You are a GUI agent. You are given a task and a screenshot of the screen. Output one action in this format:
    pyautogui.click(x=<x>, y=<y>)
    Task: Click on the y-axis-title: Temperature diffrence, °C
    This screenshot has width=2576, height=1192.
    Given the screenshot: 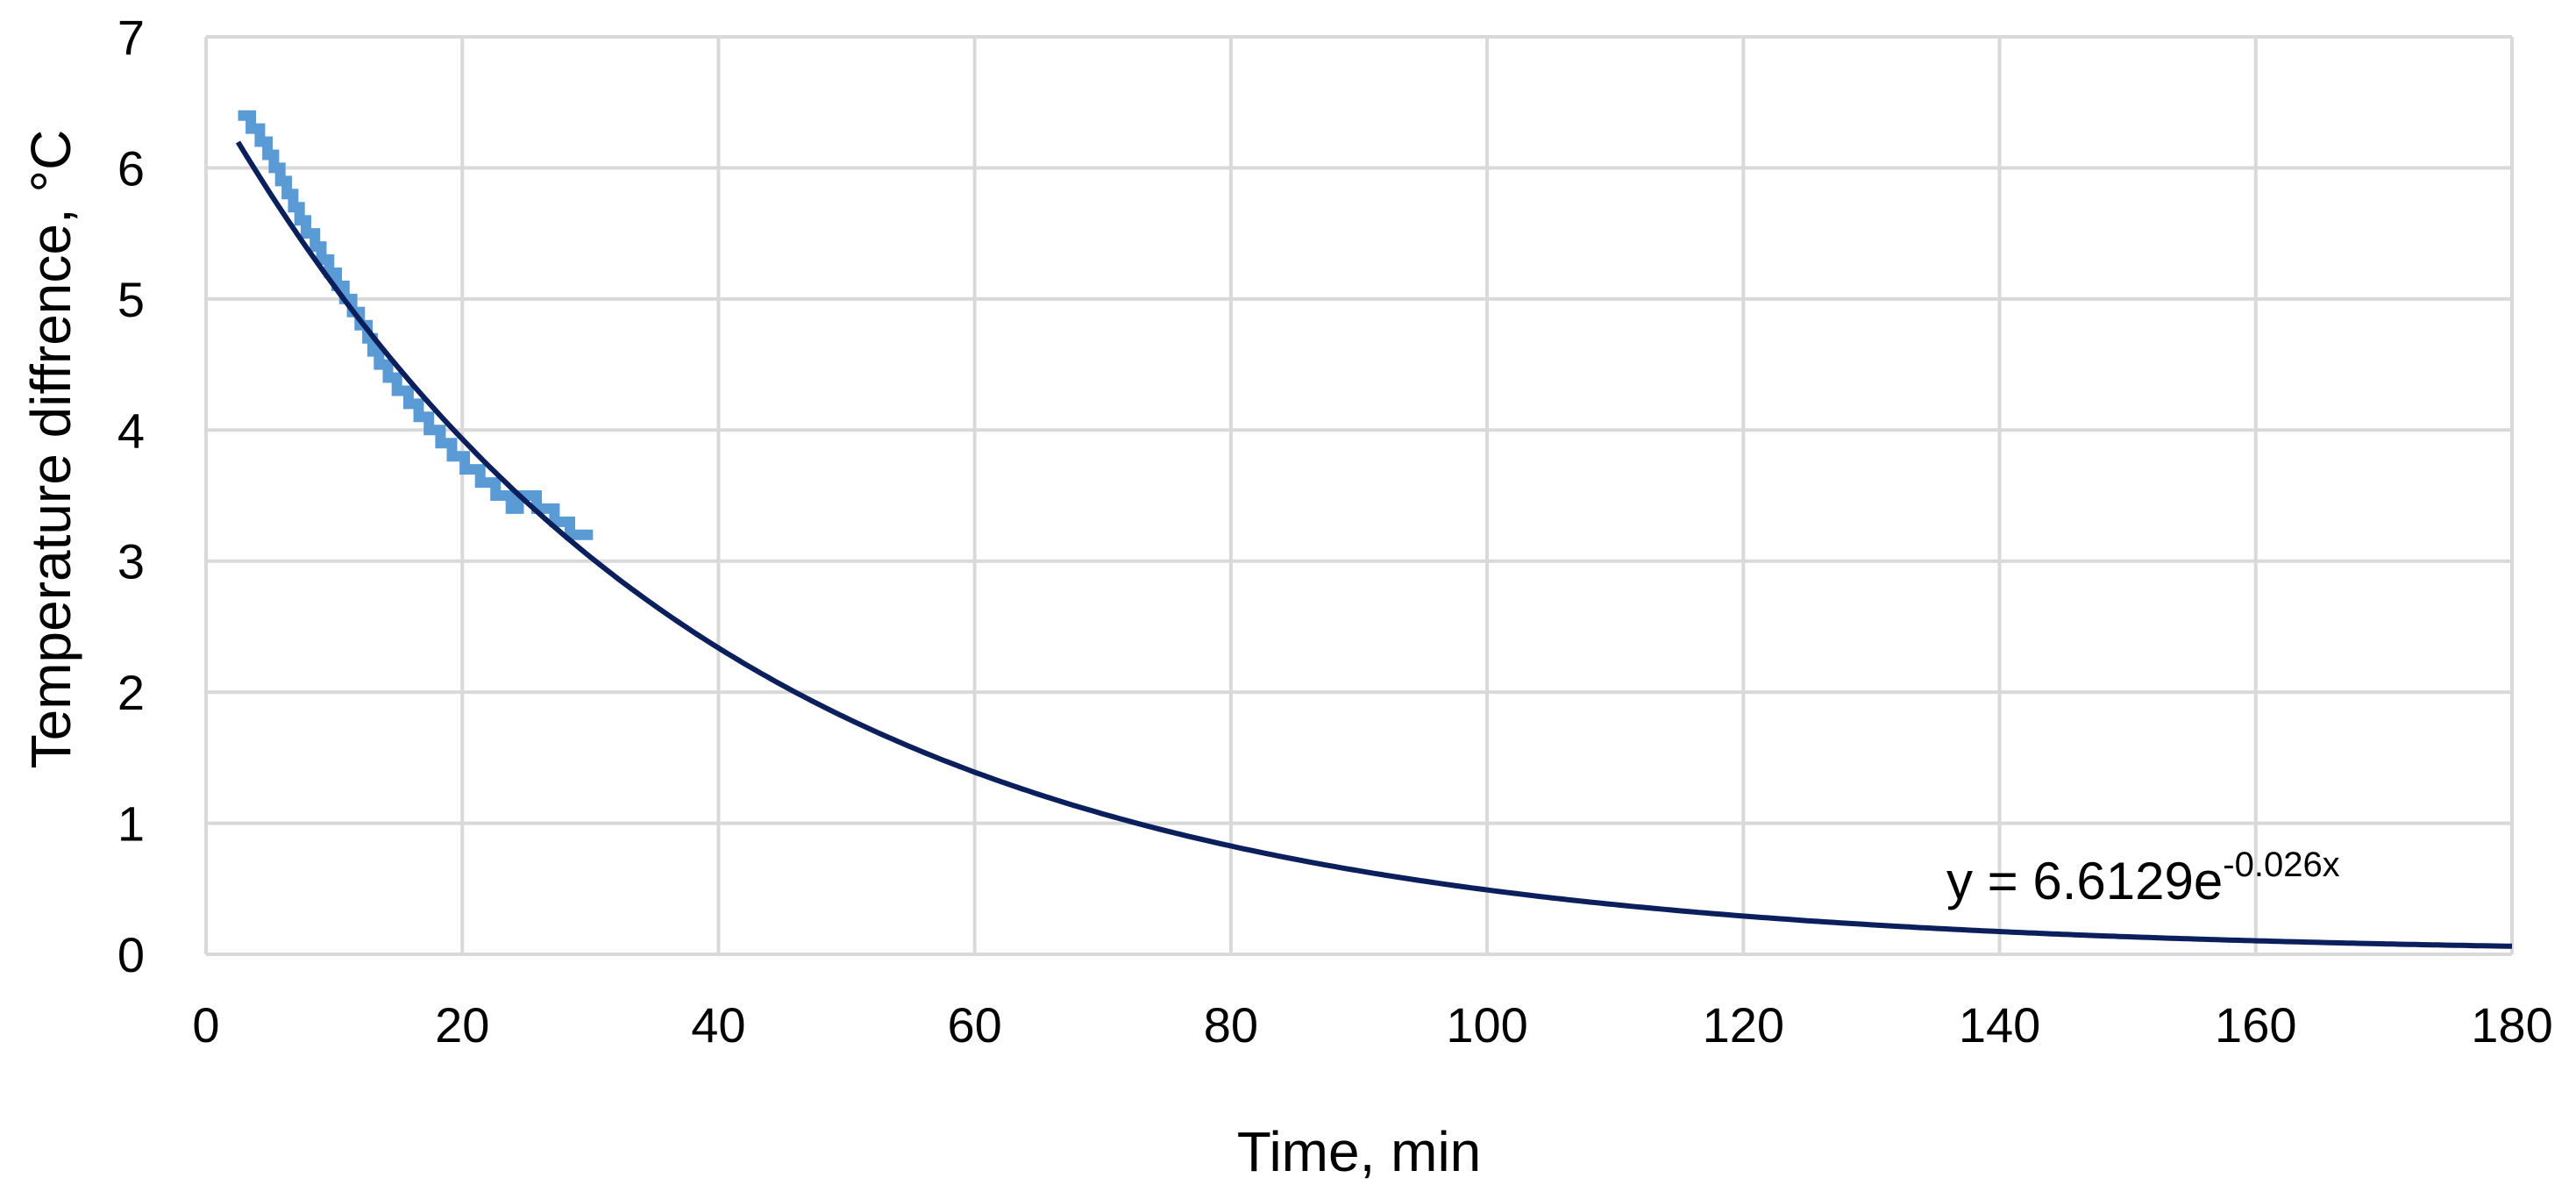 What is the action you would take?
    pyautogui.click(x=50, y=449)
    